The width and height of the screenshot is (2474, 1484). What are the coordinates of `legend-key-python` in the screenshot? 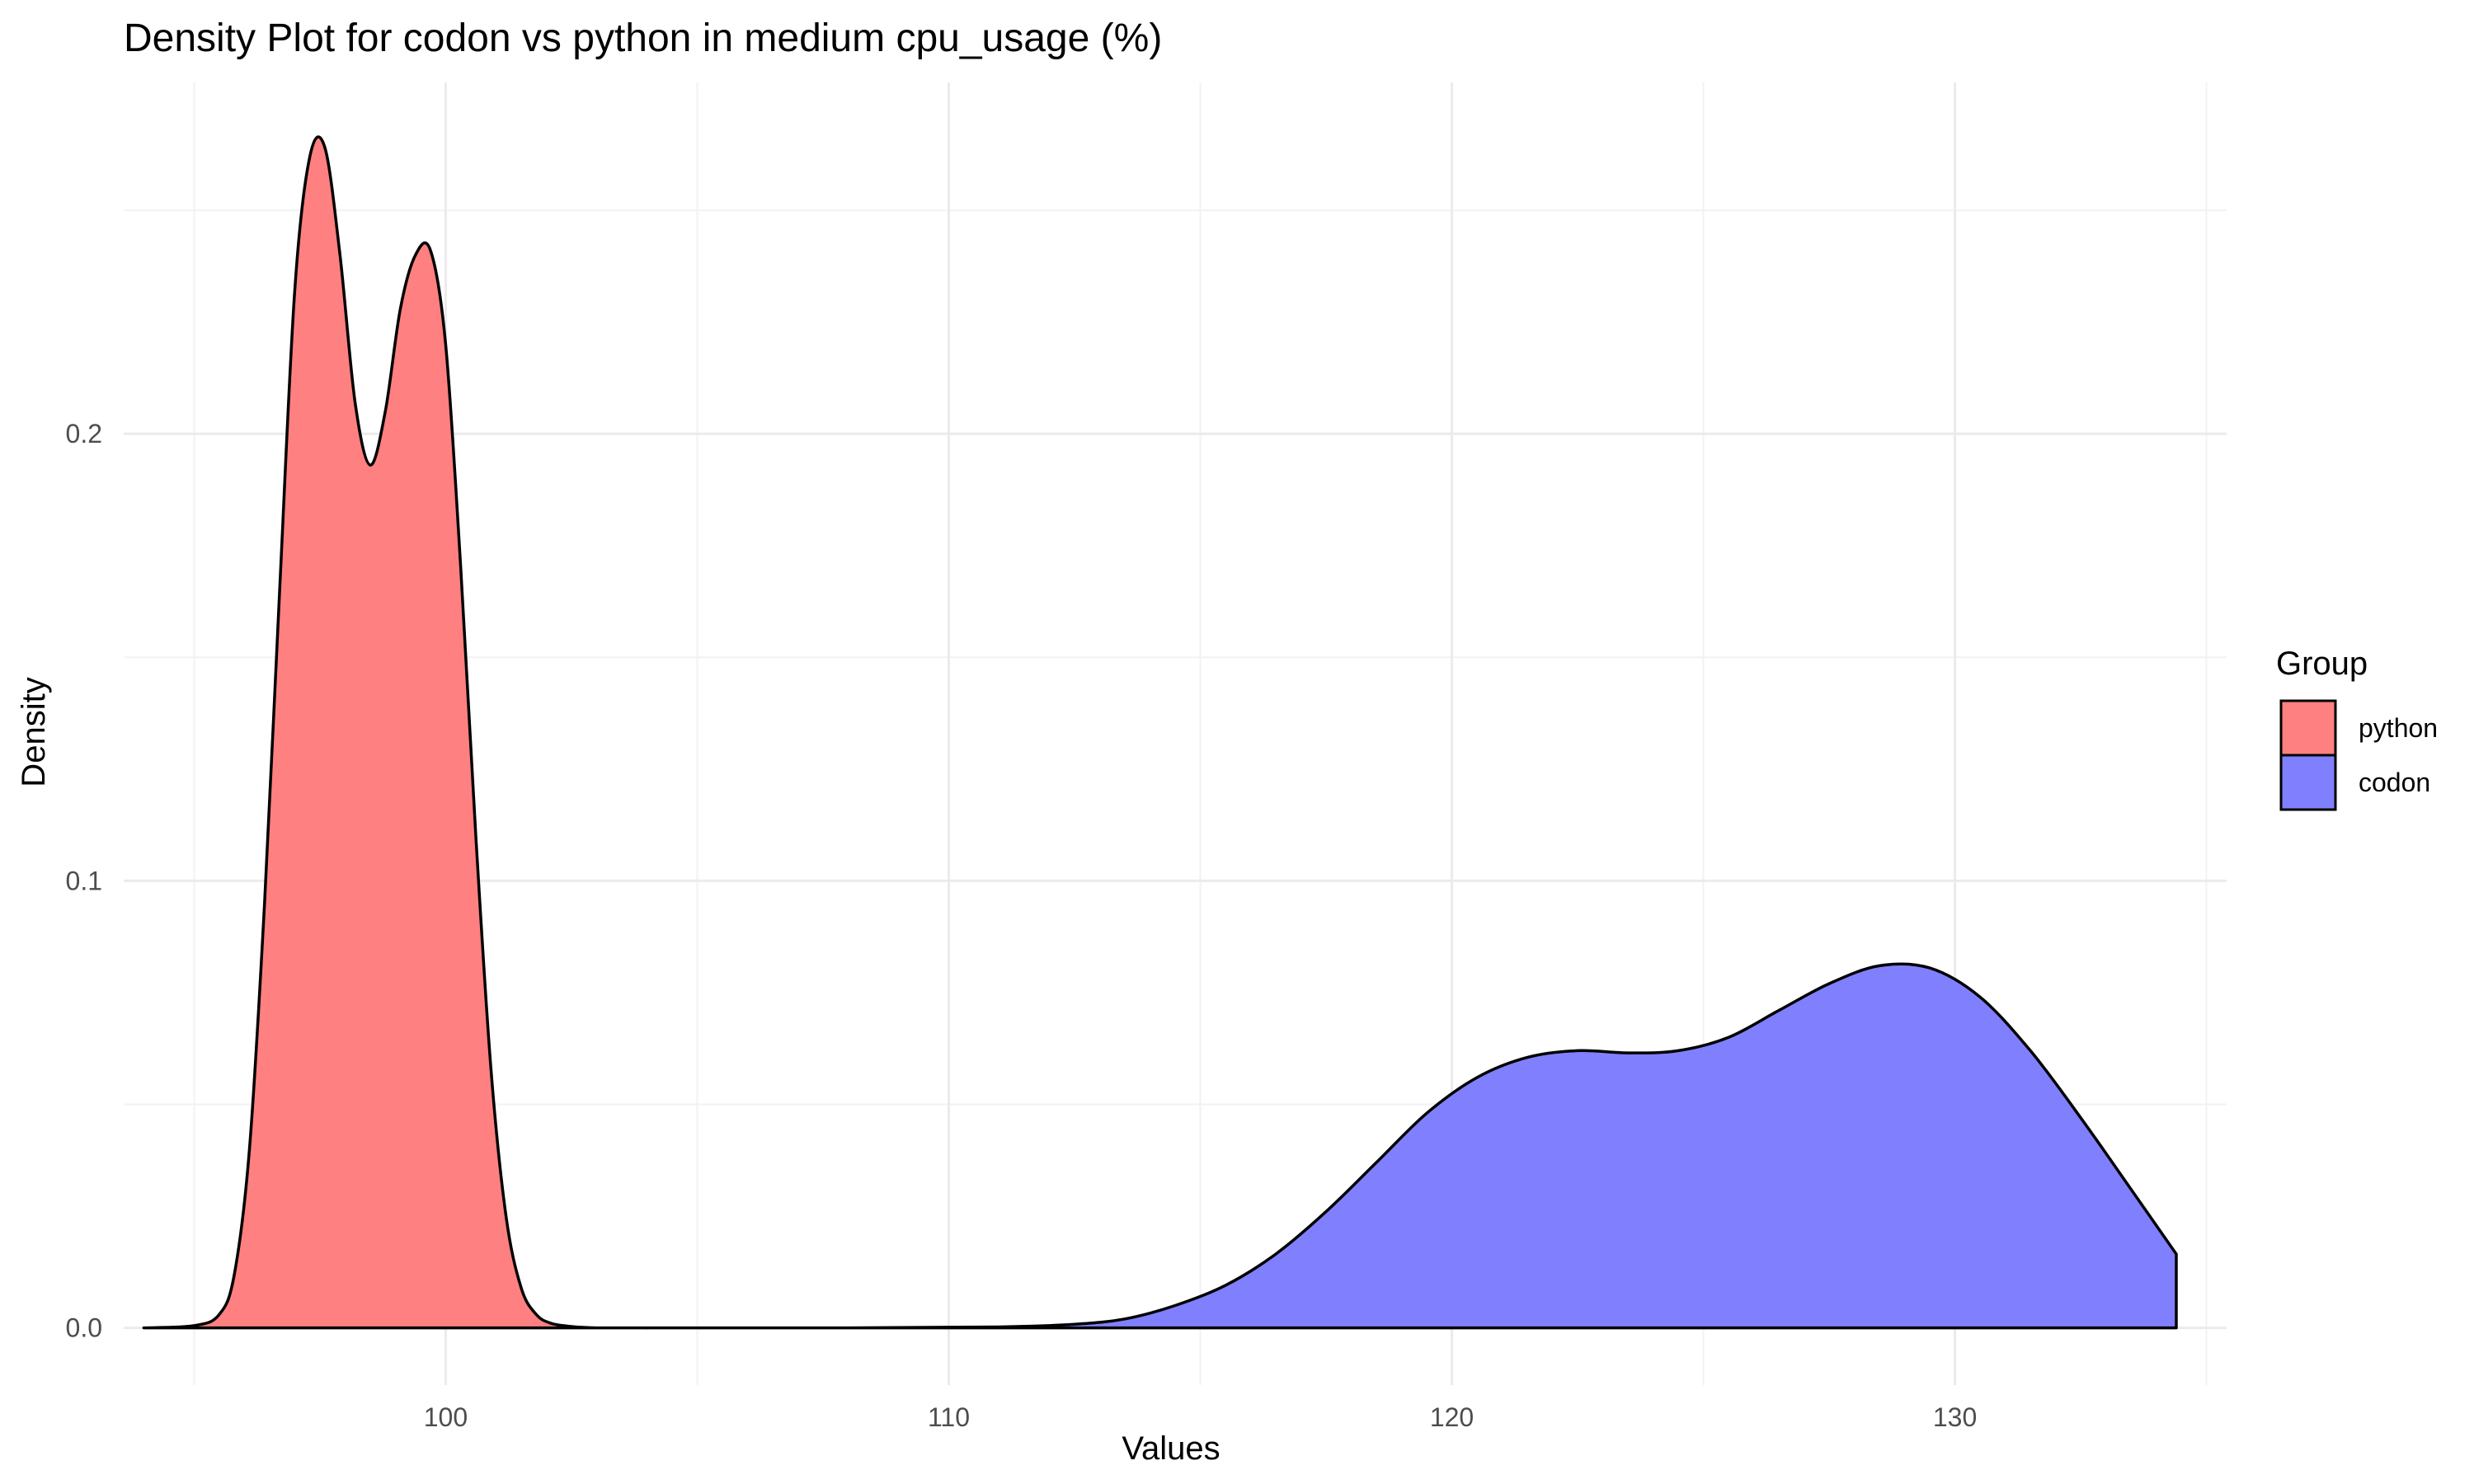 It's located at (2308, 728).